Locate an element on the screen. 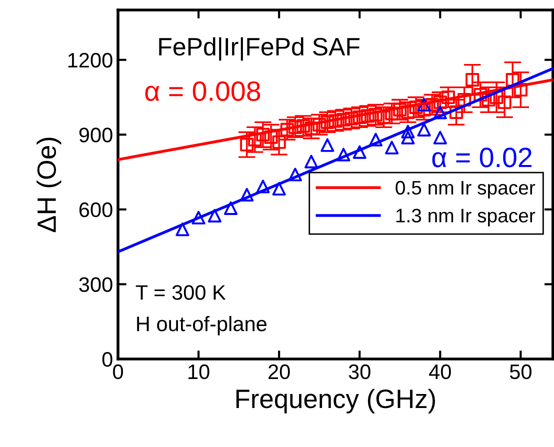 This screenshot has height=447, width=554. annotation: α = 0.02 is located at coordinates (482, 158).